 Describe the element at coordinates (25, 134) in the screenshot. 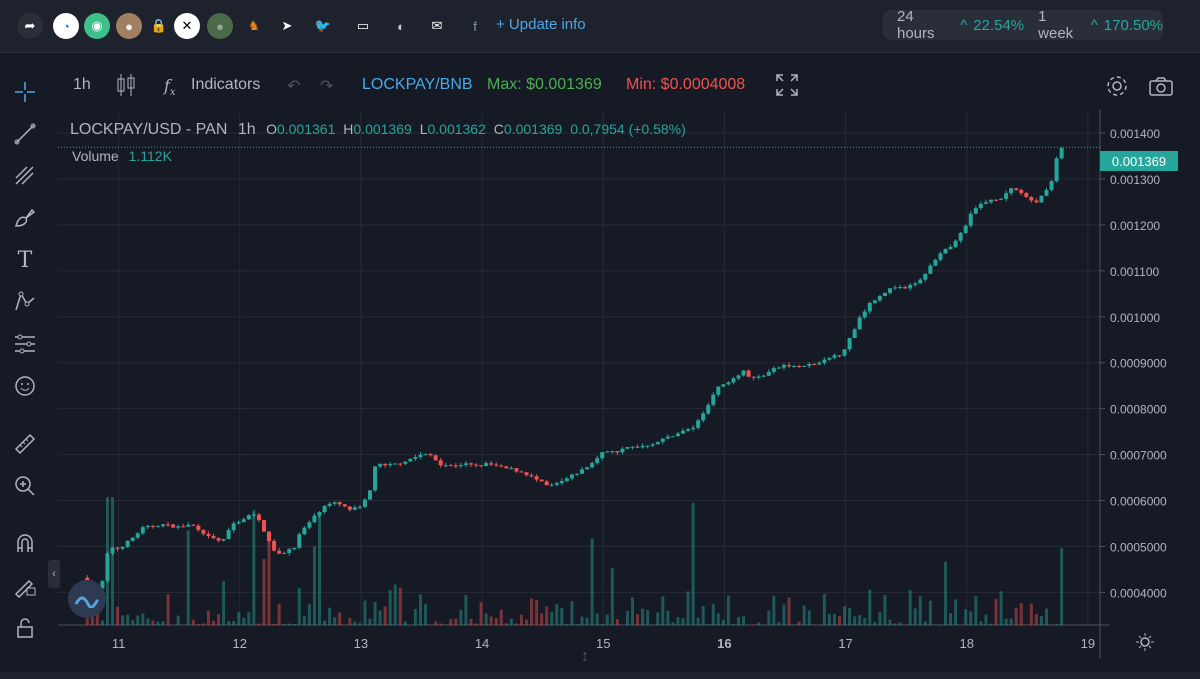

I see `trend-line-icon` at that location.